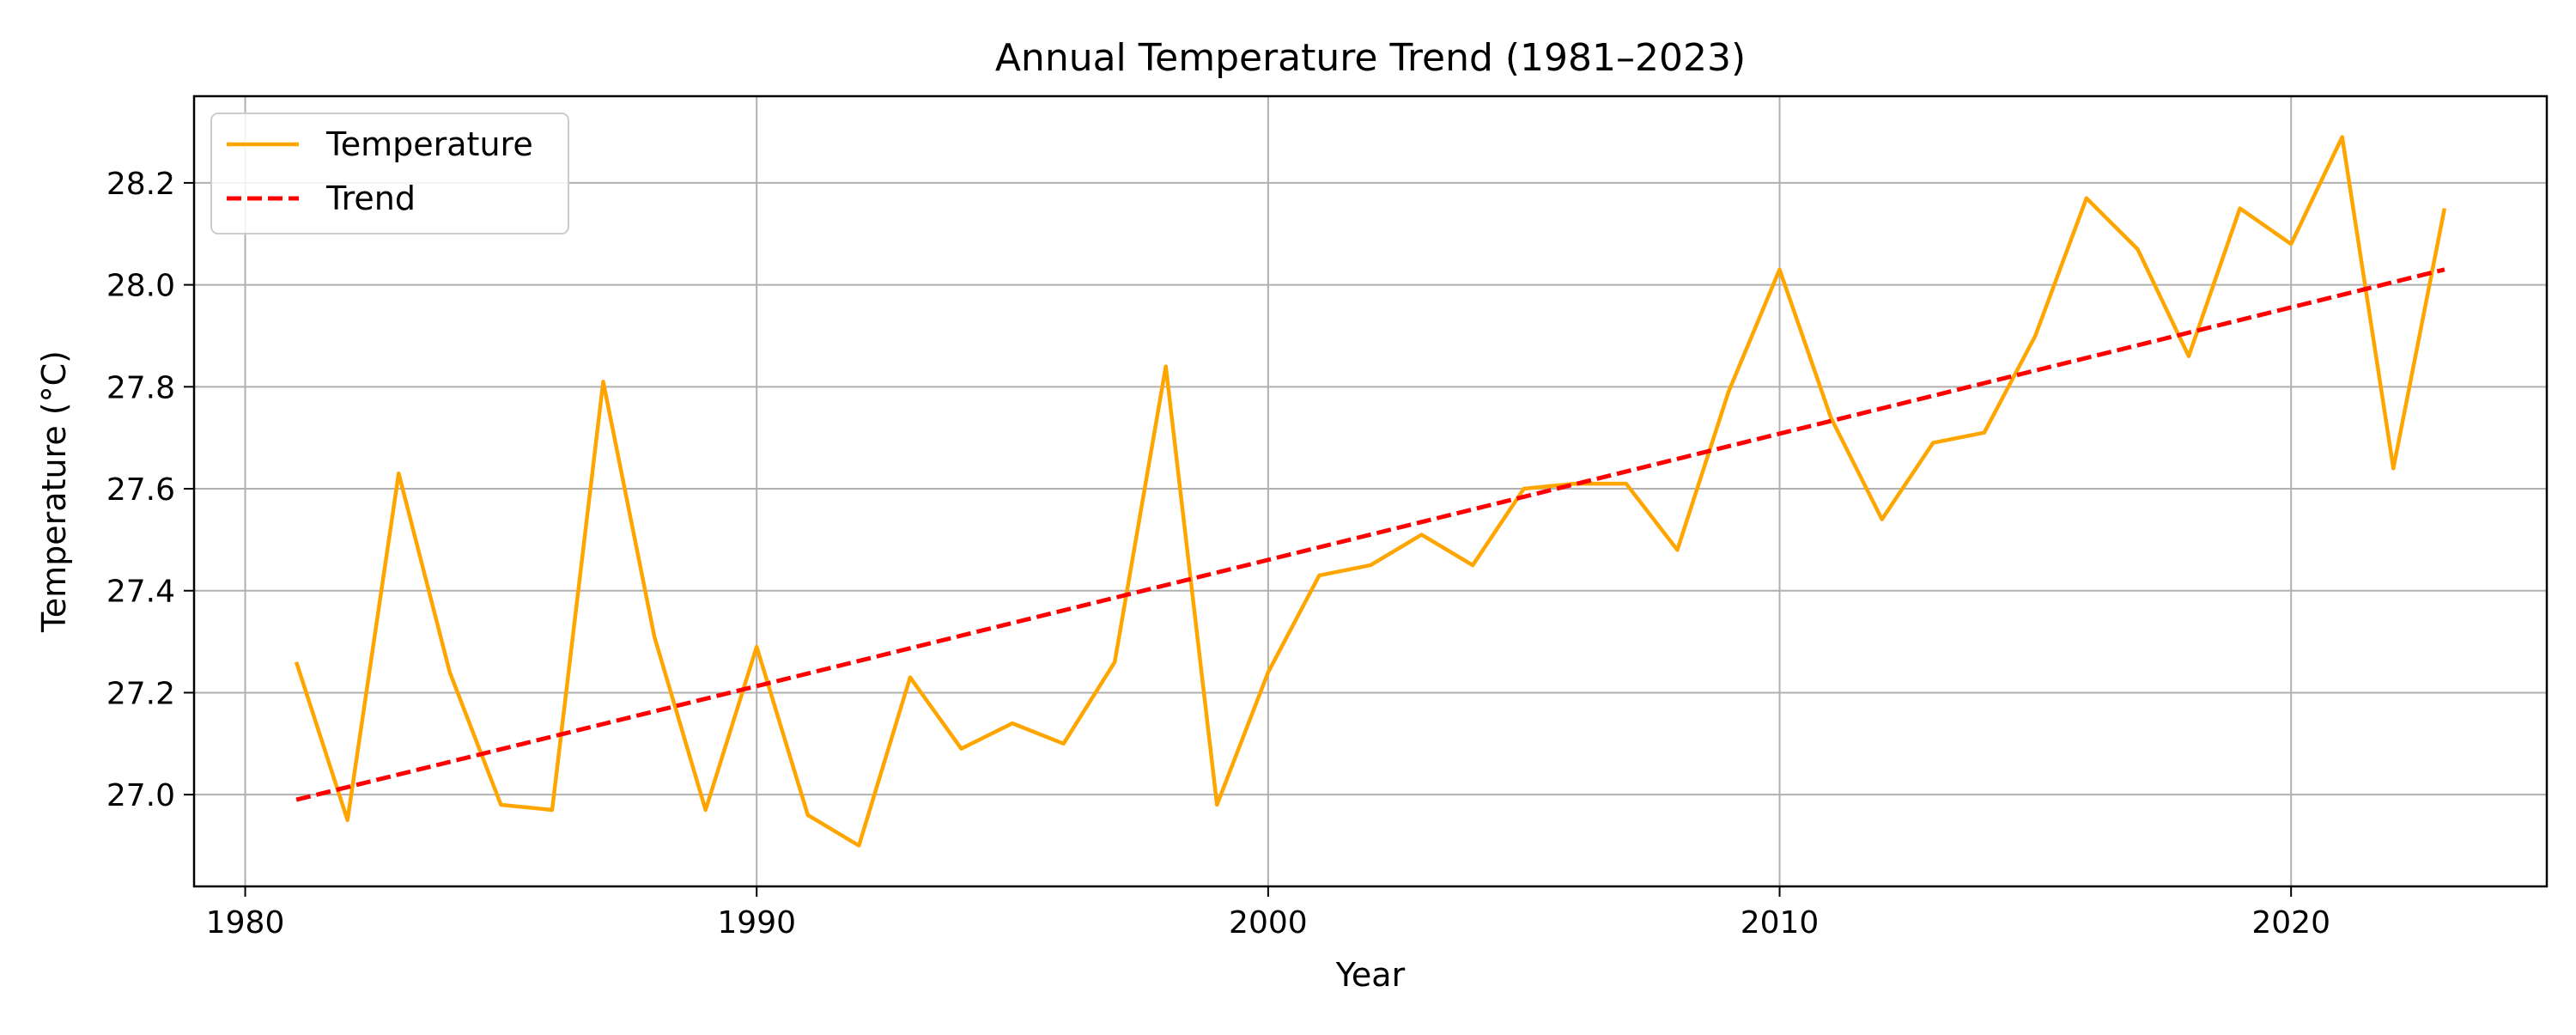 This screenshot has width=2576, height=1035. What do you see at coordinates (429, 144) in the screenshot?
I see `legend-label-temperature: Temperature` at bounding box center [429, 144].